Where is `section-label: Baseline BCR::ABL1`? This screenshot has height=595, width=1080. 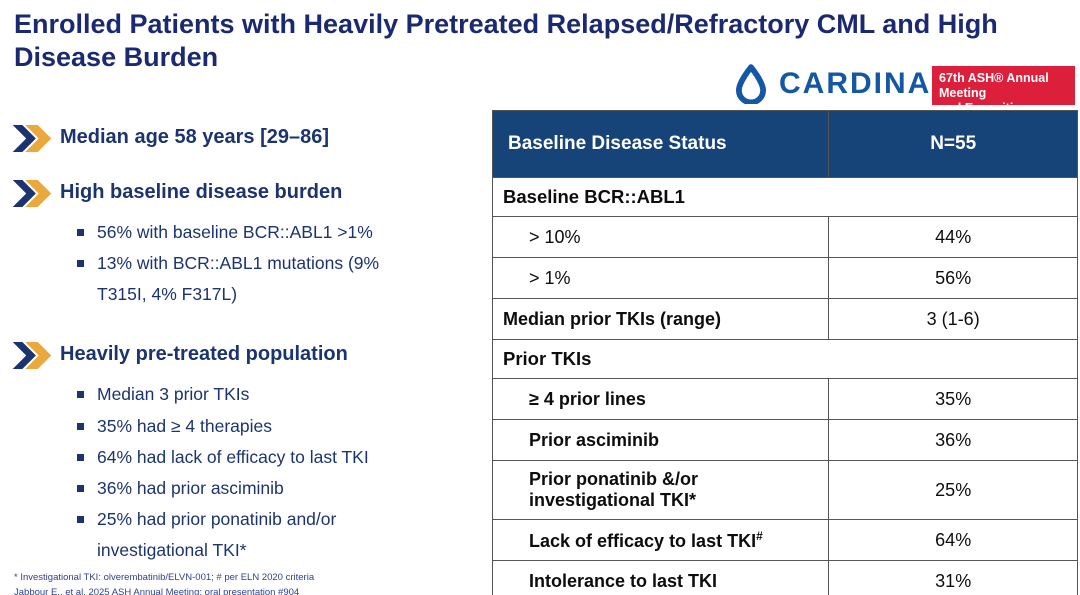
section-label: Baseline BCR::ABL1 is located at coordinates (785, 197).